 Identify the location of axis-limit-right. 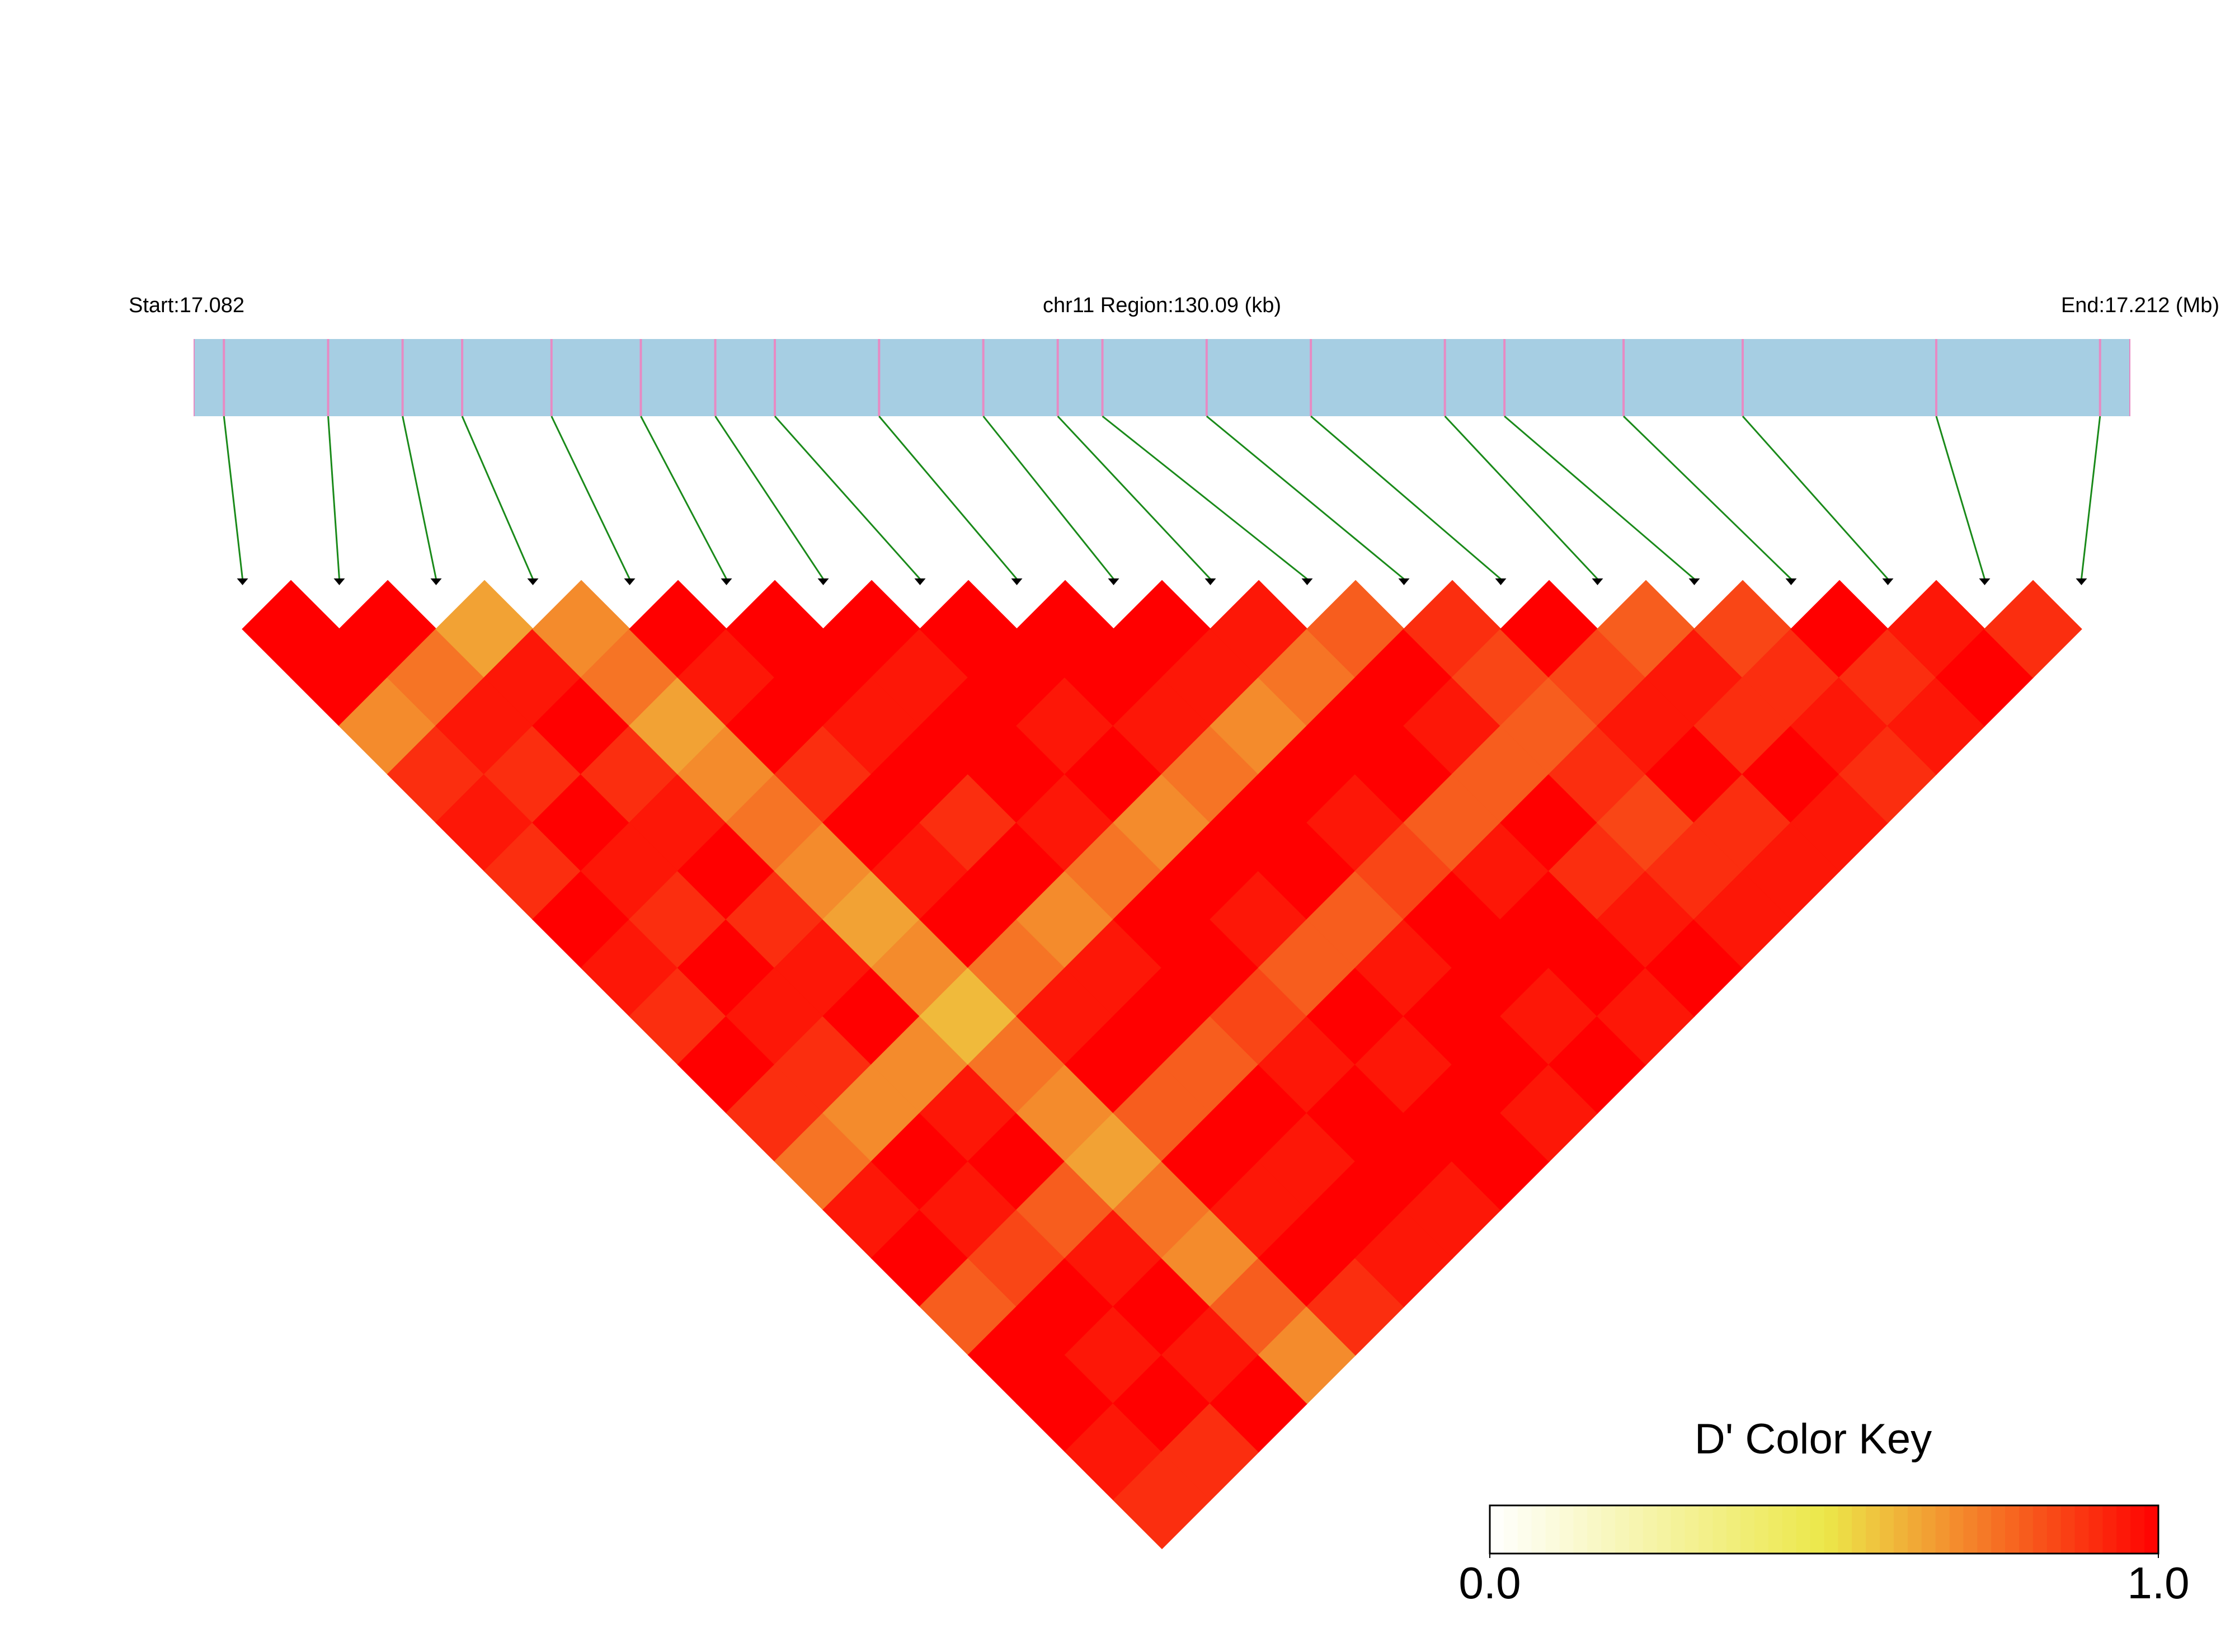
(2129, 377).